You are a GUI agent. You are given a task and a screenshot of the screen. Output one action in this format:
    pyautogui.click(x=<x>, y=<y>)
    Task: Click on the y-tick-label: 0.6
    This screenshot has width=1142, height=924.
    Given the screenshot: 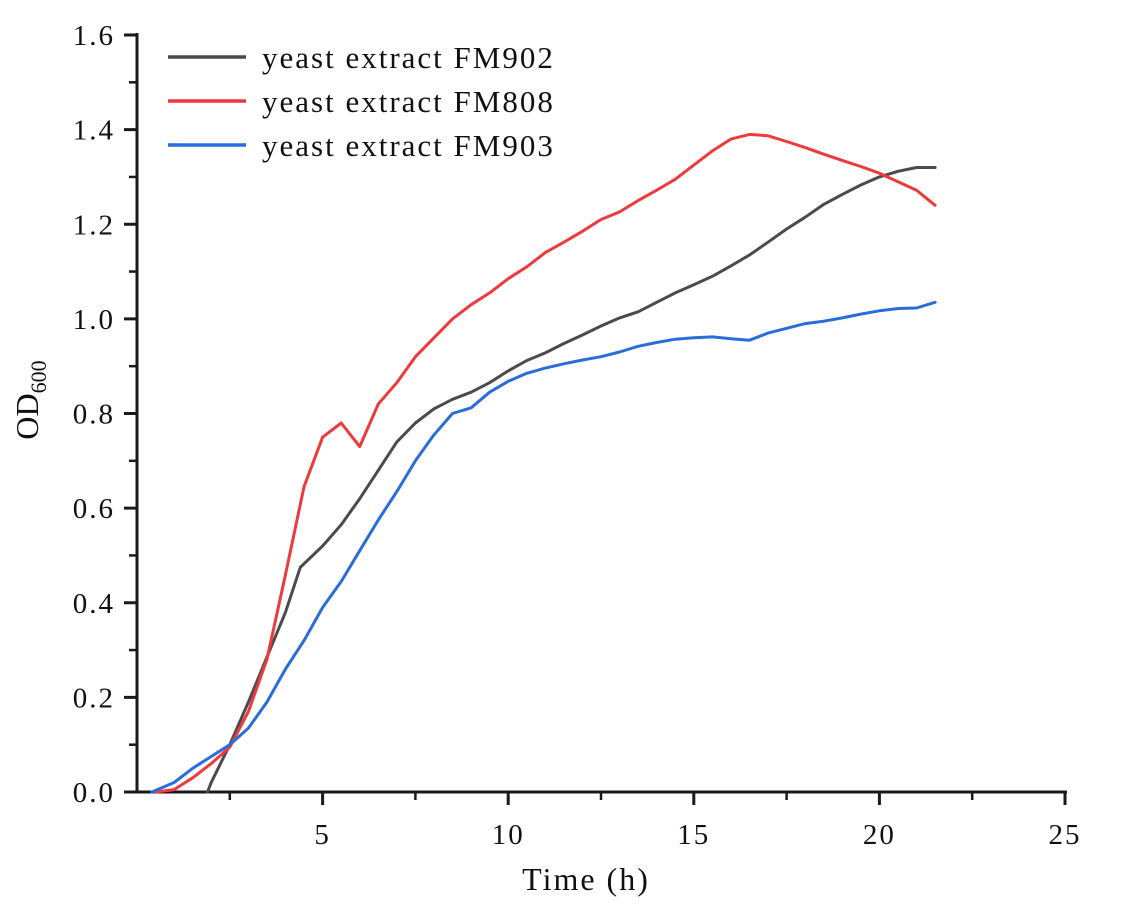 What is the action you would take?
    pyautogui.click(x=94, y=509)
    